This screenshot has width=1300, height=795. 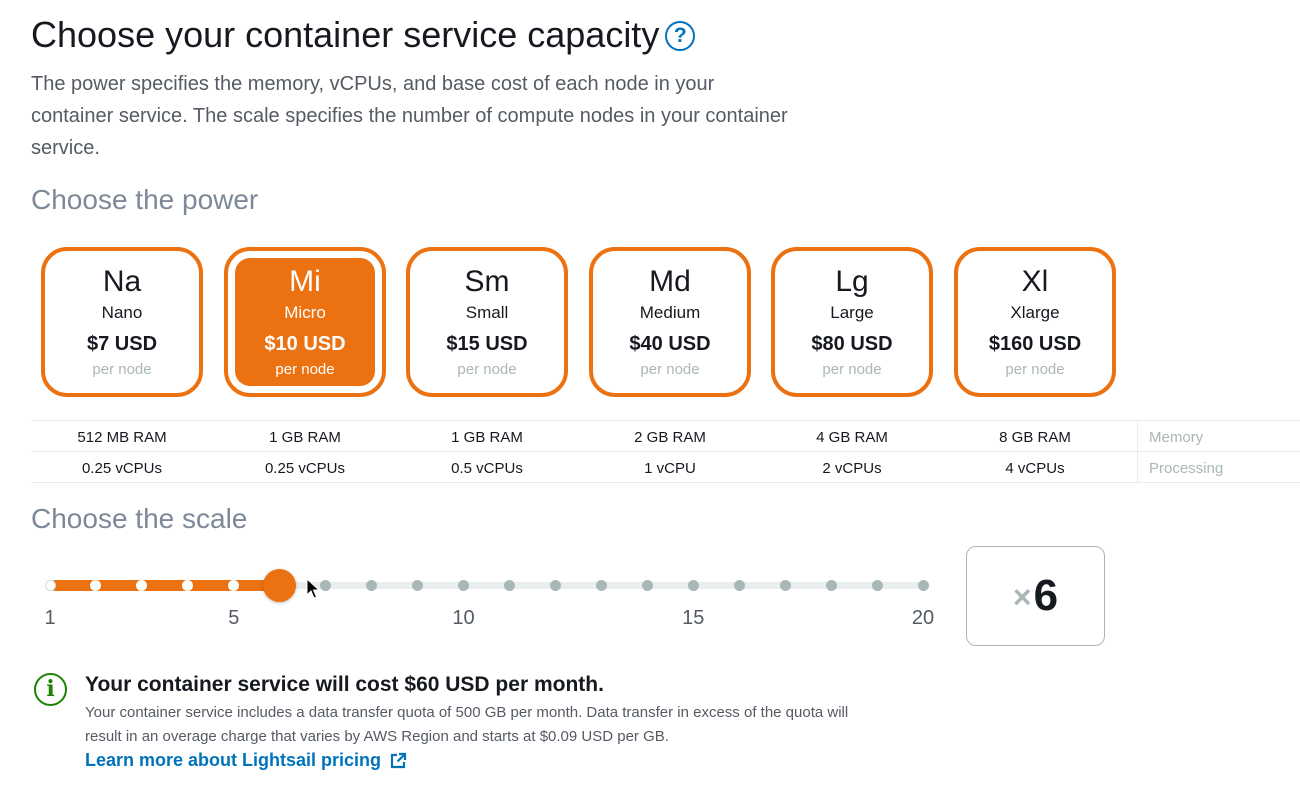 I want to click on power-option-medium: Md Medium $40 USD per node, so click(x=670, y=322).